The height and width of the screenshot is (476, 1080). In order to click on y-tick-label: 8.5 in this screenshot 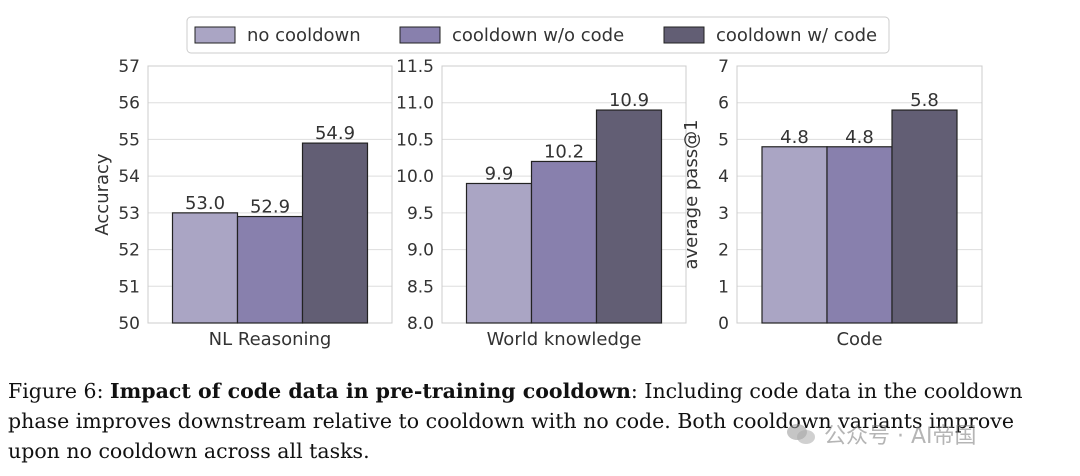, I will do `click(420, 287)`.